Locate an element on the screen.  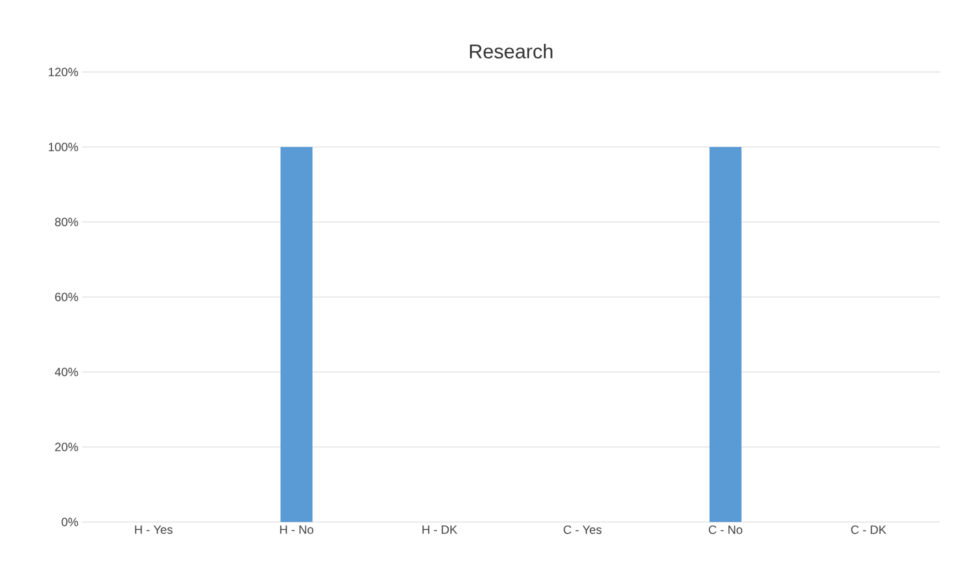
y-tick-label: 120% is located at coordinates (63, 72).